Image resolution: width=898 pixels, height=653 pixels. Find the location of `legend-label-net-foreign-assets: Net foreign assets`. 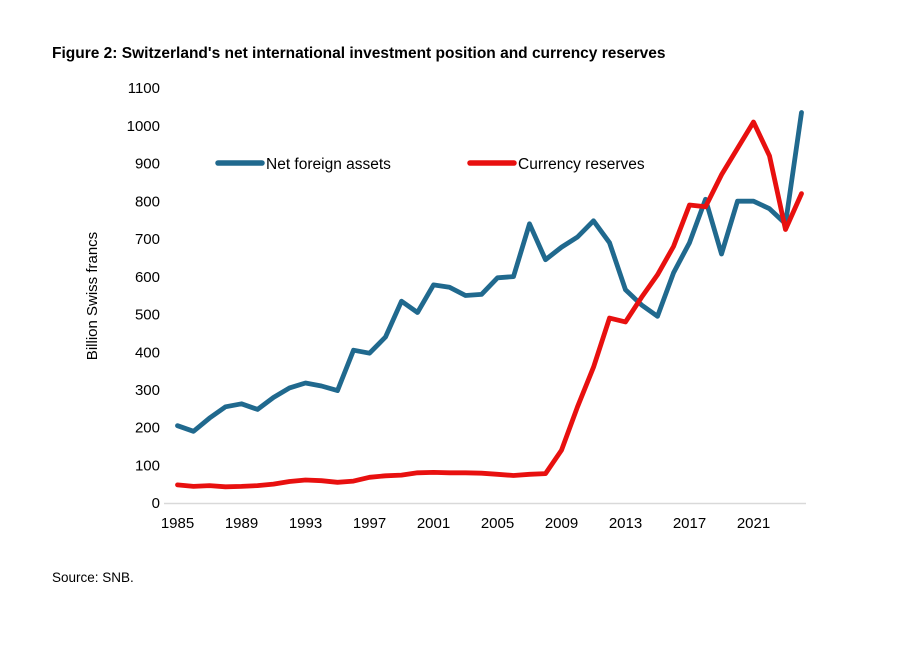

legend-label-net-foreign-assets: Net foreign assets is located at coordinates (328, 164).